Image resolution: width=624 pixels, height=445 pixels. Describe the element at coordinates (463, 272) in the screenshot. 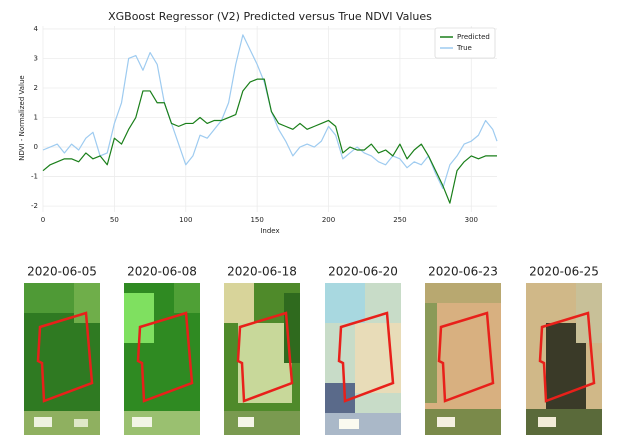

I see `image-date: 2020-06-23` at that location.